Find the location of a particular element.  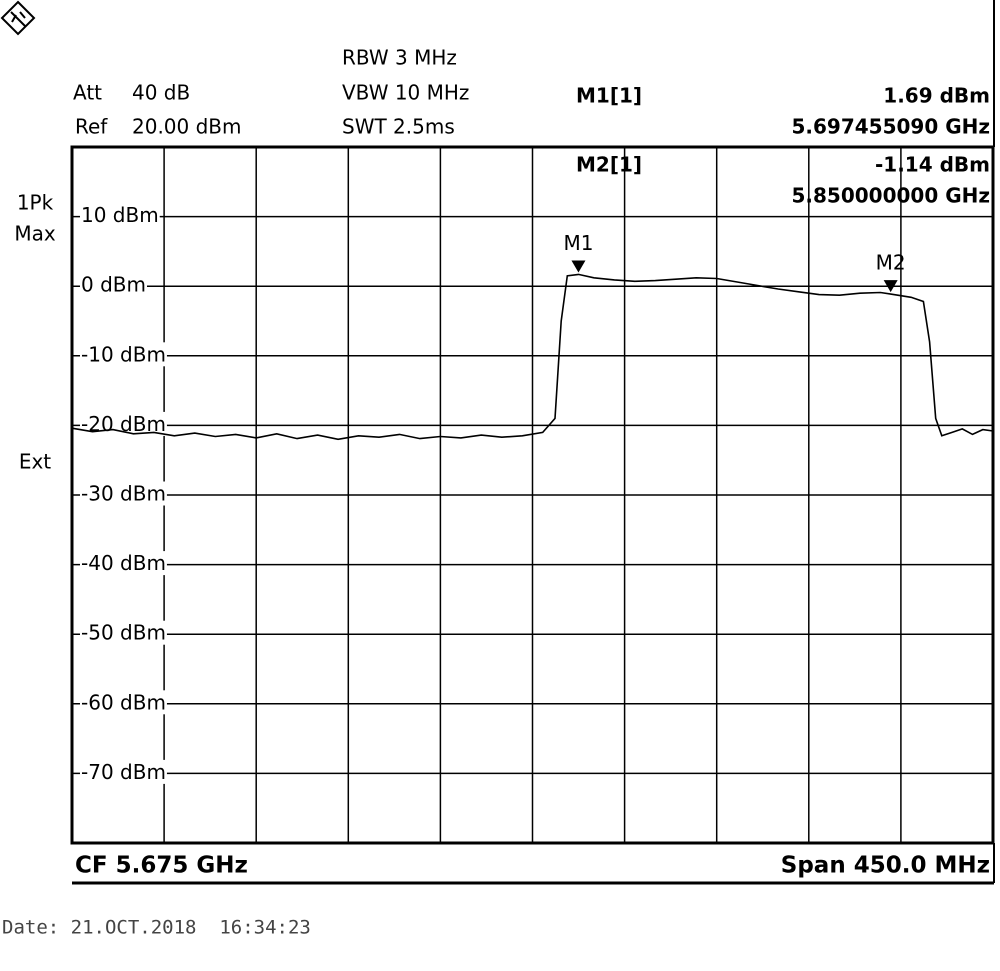

y-tick-label: -30 dBm is located at coordinates (123, 494).